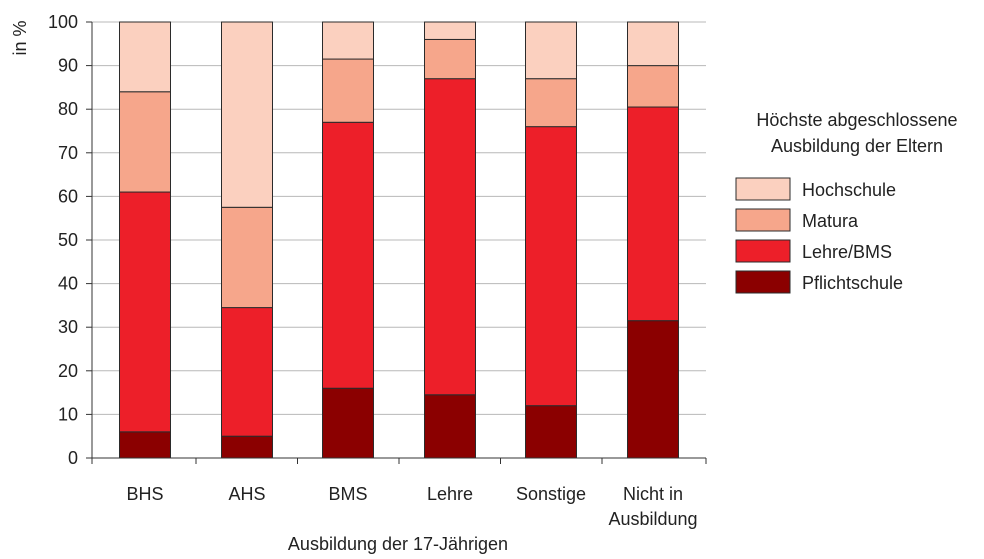 The height and width of the screenshot is (559, 984). I want to click on x-tick-label: BMS, so click(347, 494).